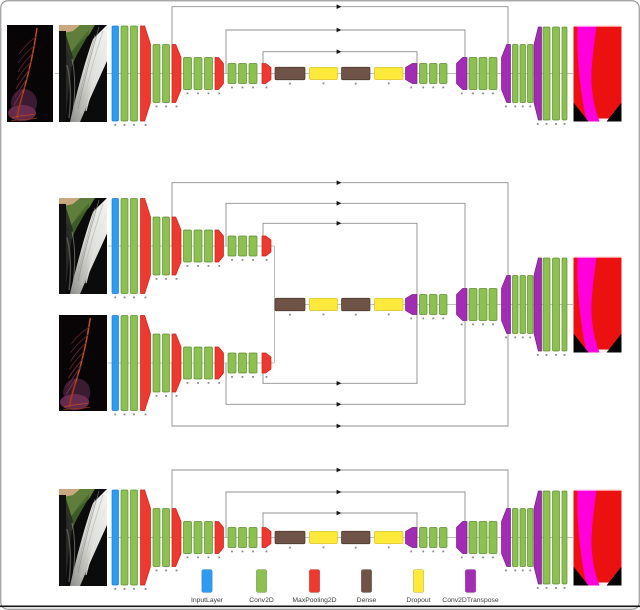 The image size is (640, 610). What do you see at coordinates (345, 51) in the screenshot?
I see `skip-connection-line` at bounding box center [345, 51].